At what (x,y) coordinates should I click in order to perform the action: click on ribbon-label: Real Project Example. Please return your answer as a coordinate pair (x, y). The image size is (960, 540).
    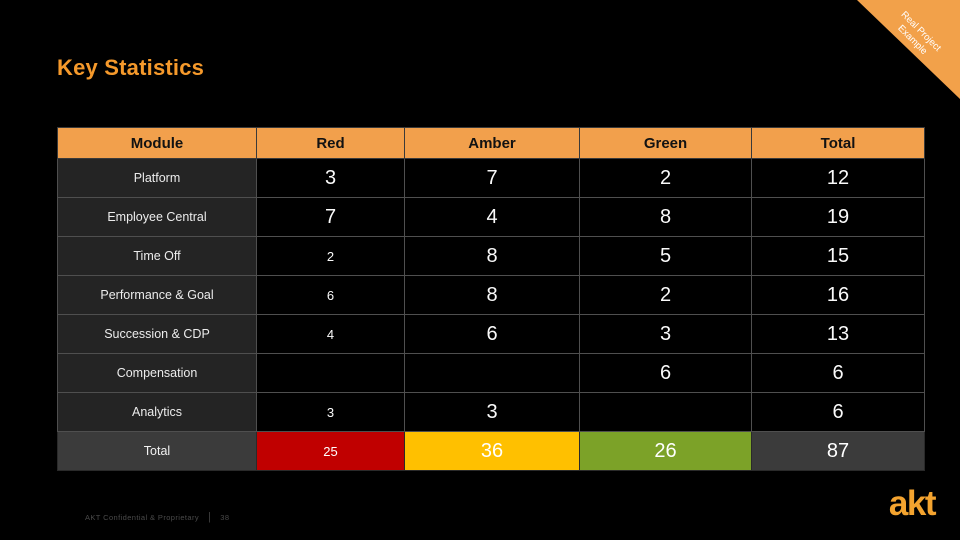
    Looking at the image, I should click on (916, 40).